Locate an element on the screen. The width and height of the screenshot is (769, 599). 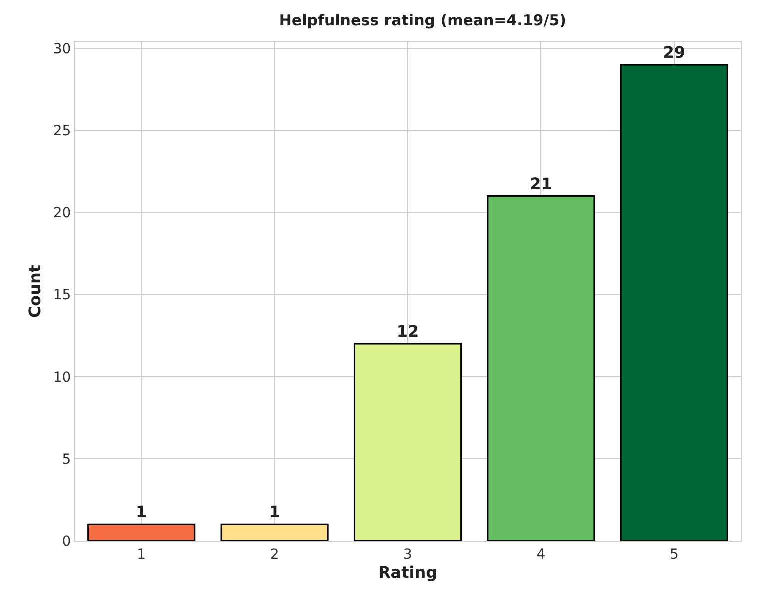
y-tick-label: 20 is located at coordinates (62, 214).